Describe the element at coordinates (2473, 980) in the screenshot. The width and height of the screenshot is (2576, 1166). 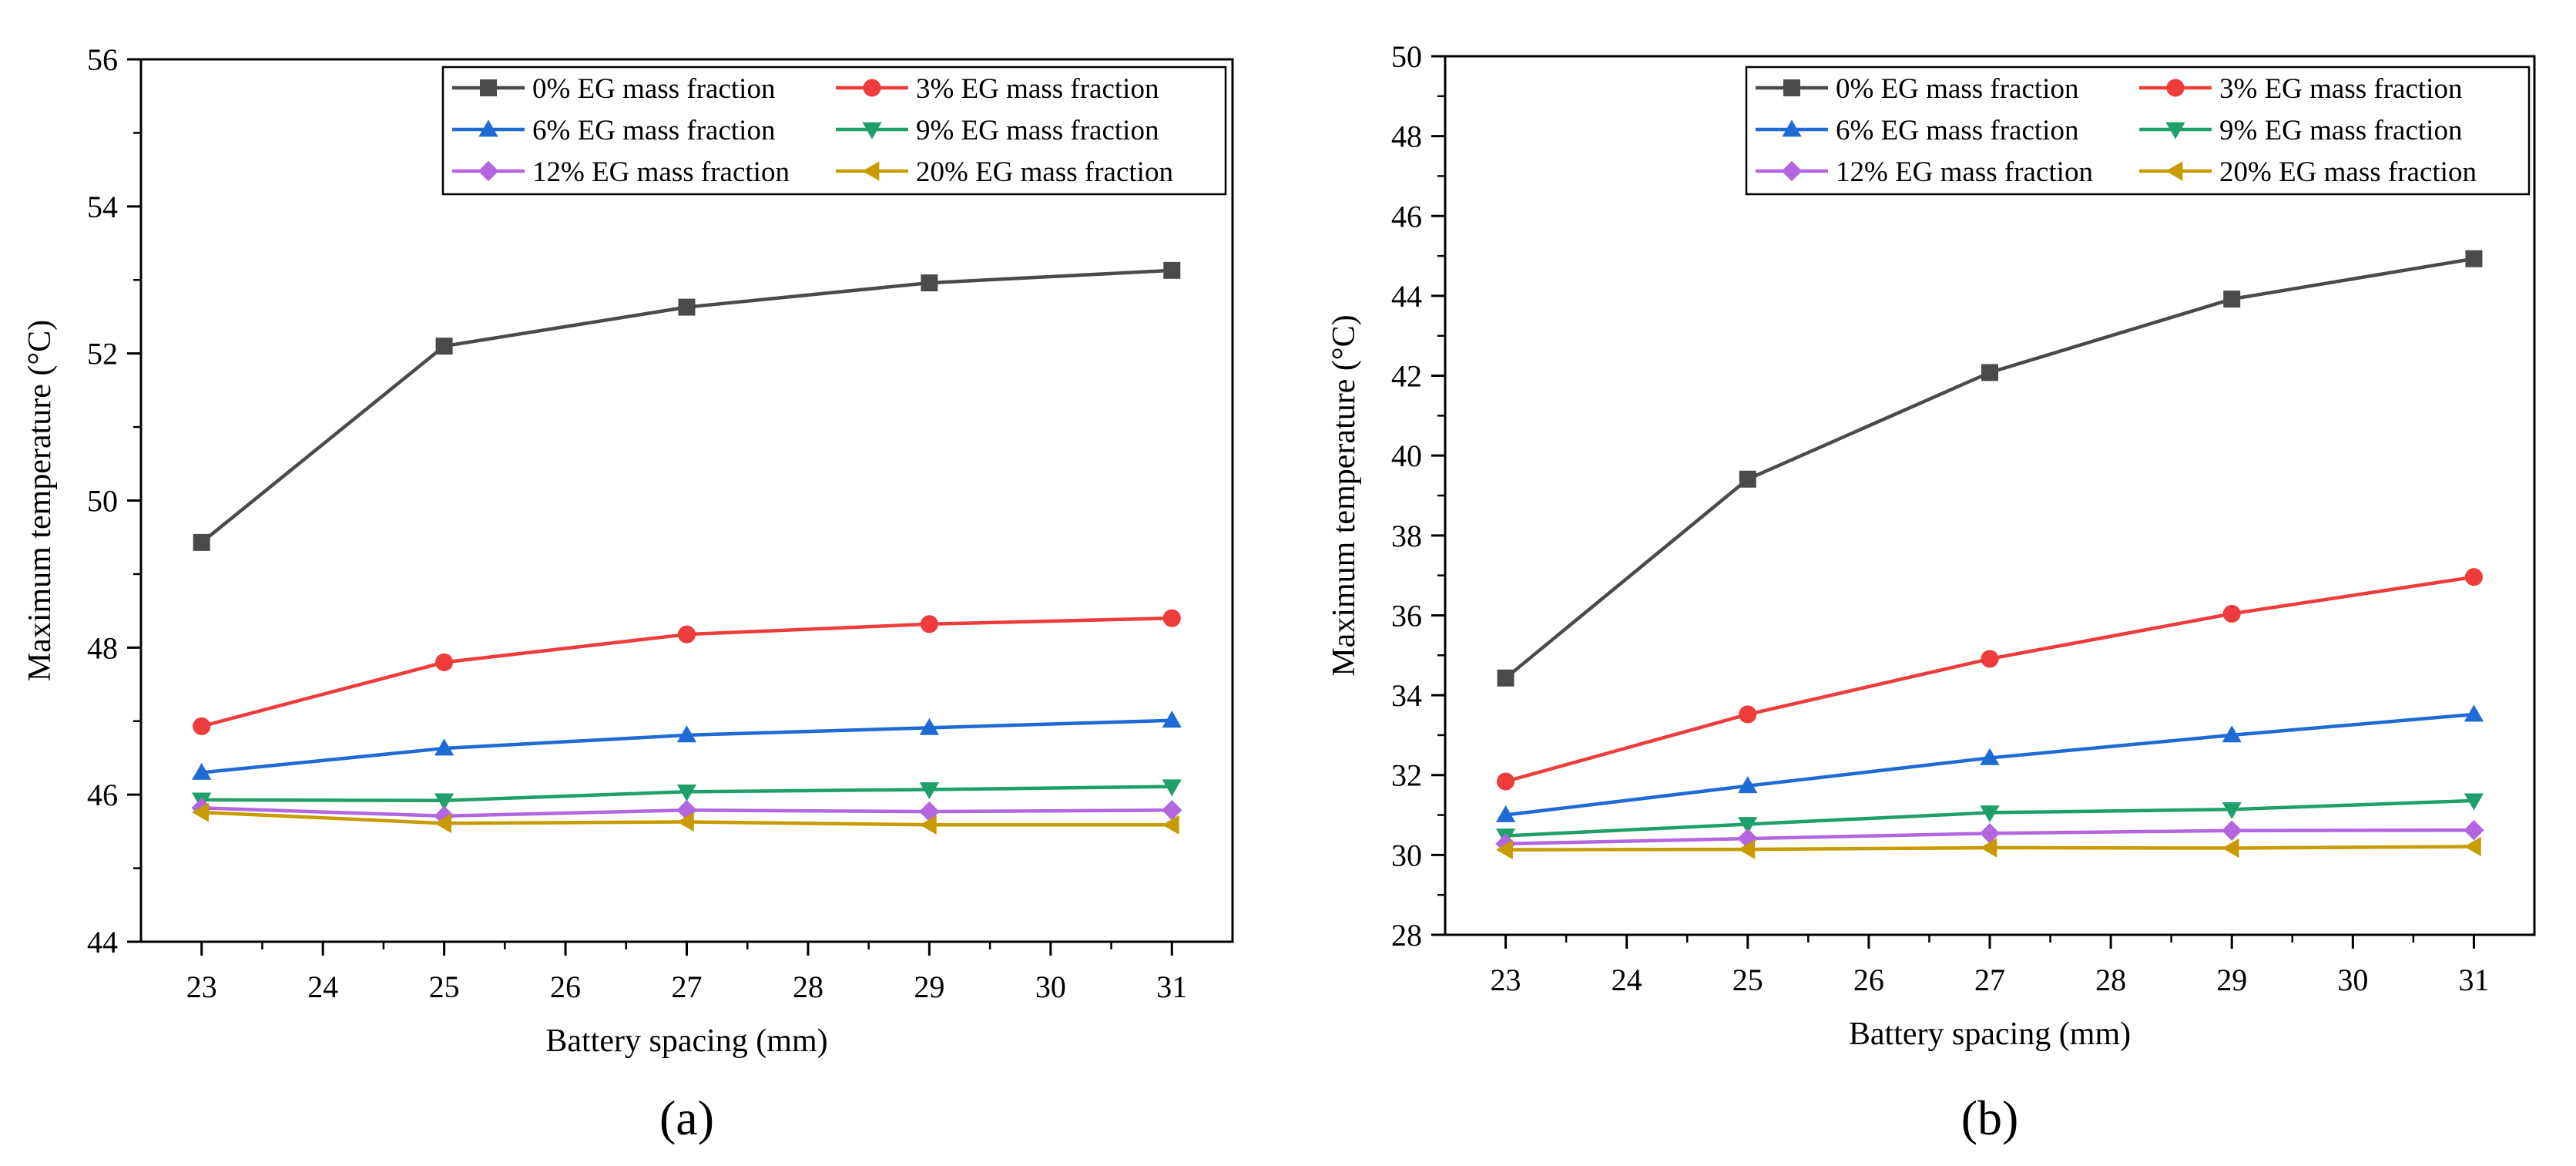
I see `x-tick-label: 31` at that location.